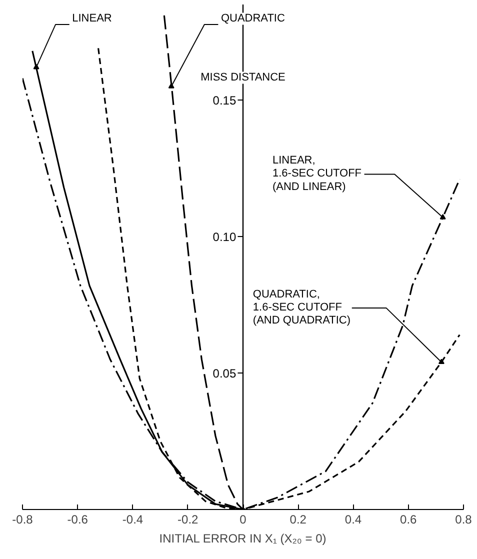  Describe the element at coordinates (409, 519) in the screenshot. I see `x-tick-label: 0.6` at that location.